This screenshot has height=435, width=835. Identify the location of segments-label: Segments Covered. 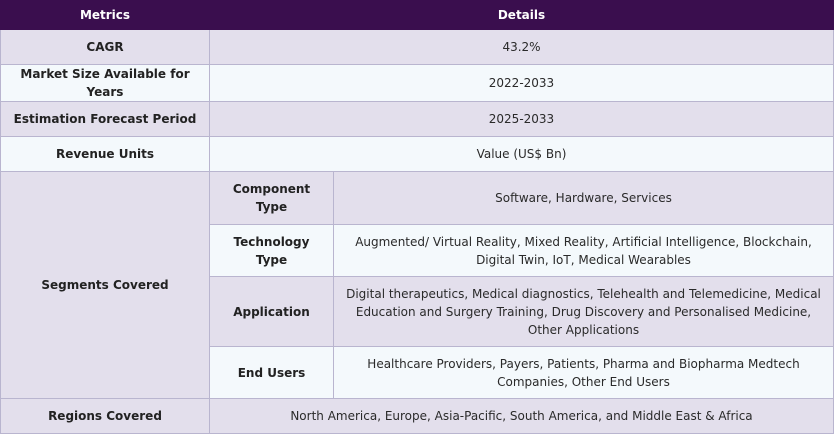
(105, 285).